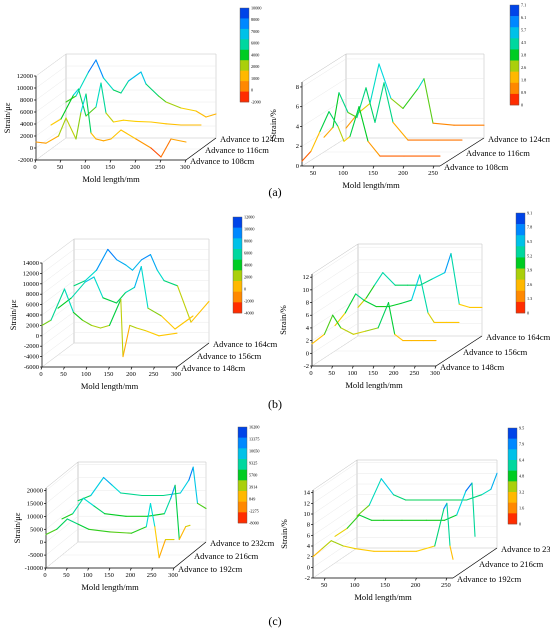 This screenshot has height=631, width=550. I want to click on x-tick-label: 0, so click(44, 575).